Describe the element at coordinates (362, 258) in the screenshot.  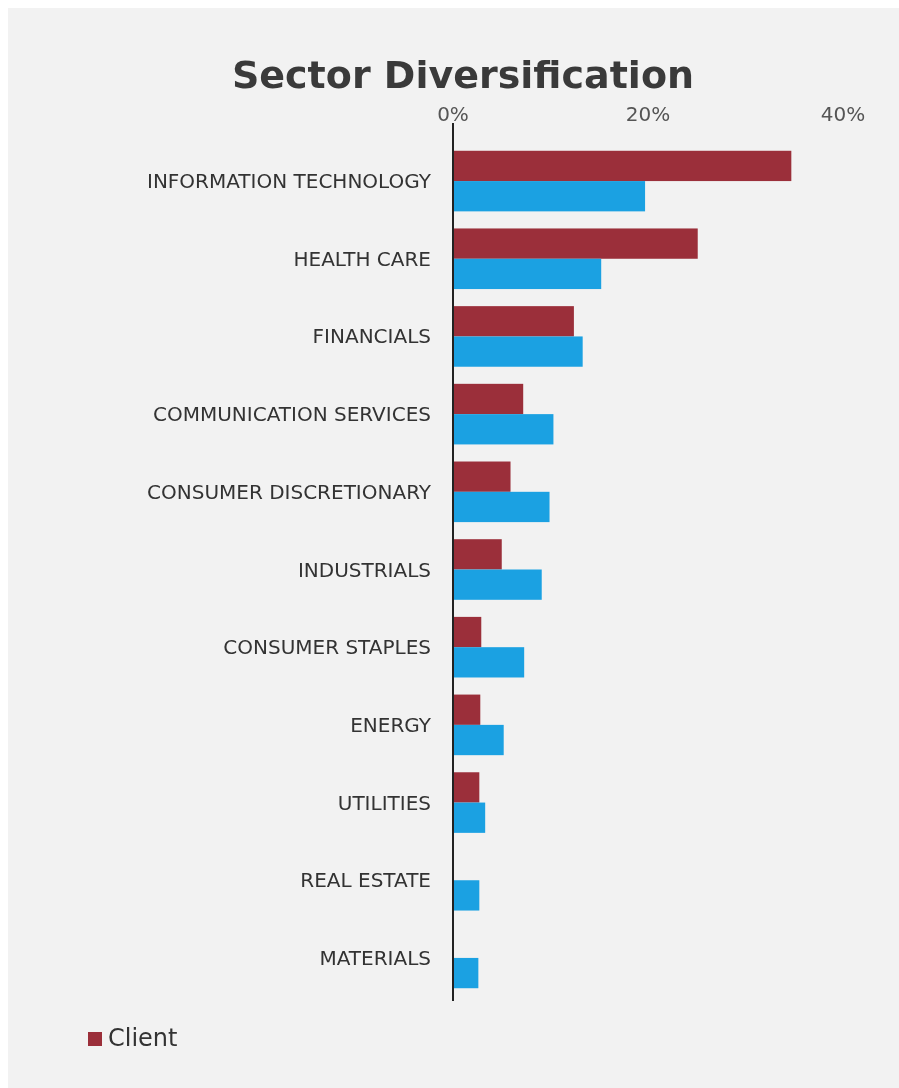
I see `y-tick-label: HEALTH CARE` at that location.